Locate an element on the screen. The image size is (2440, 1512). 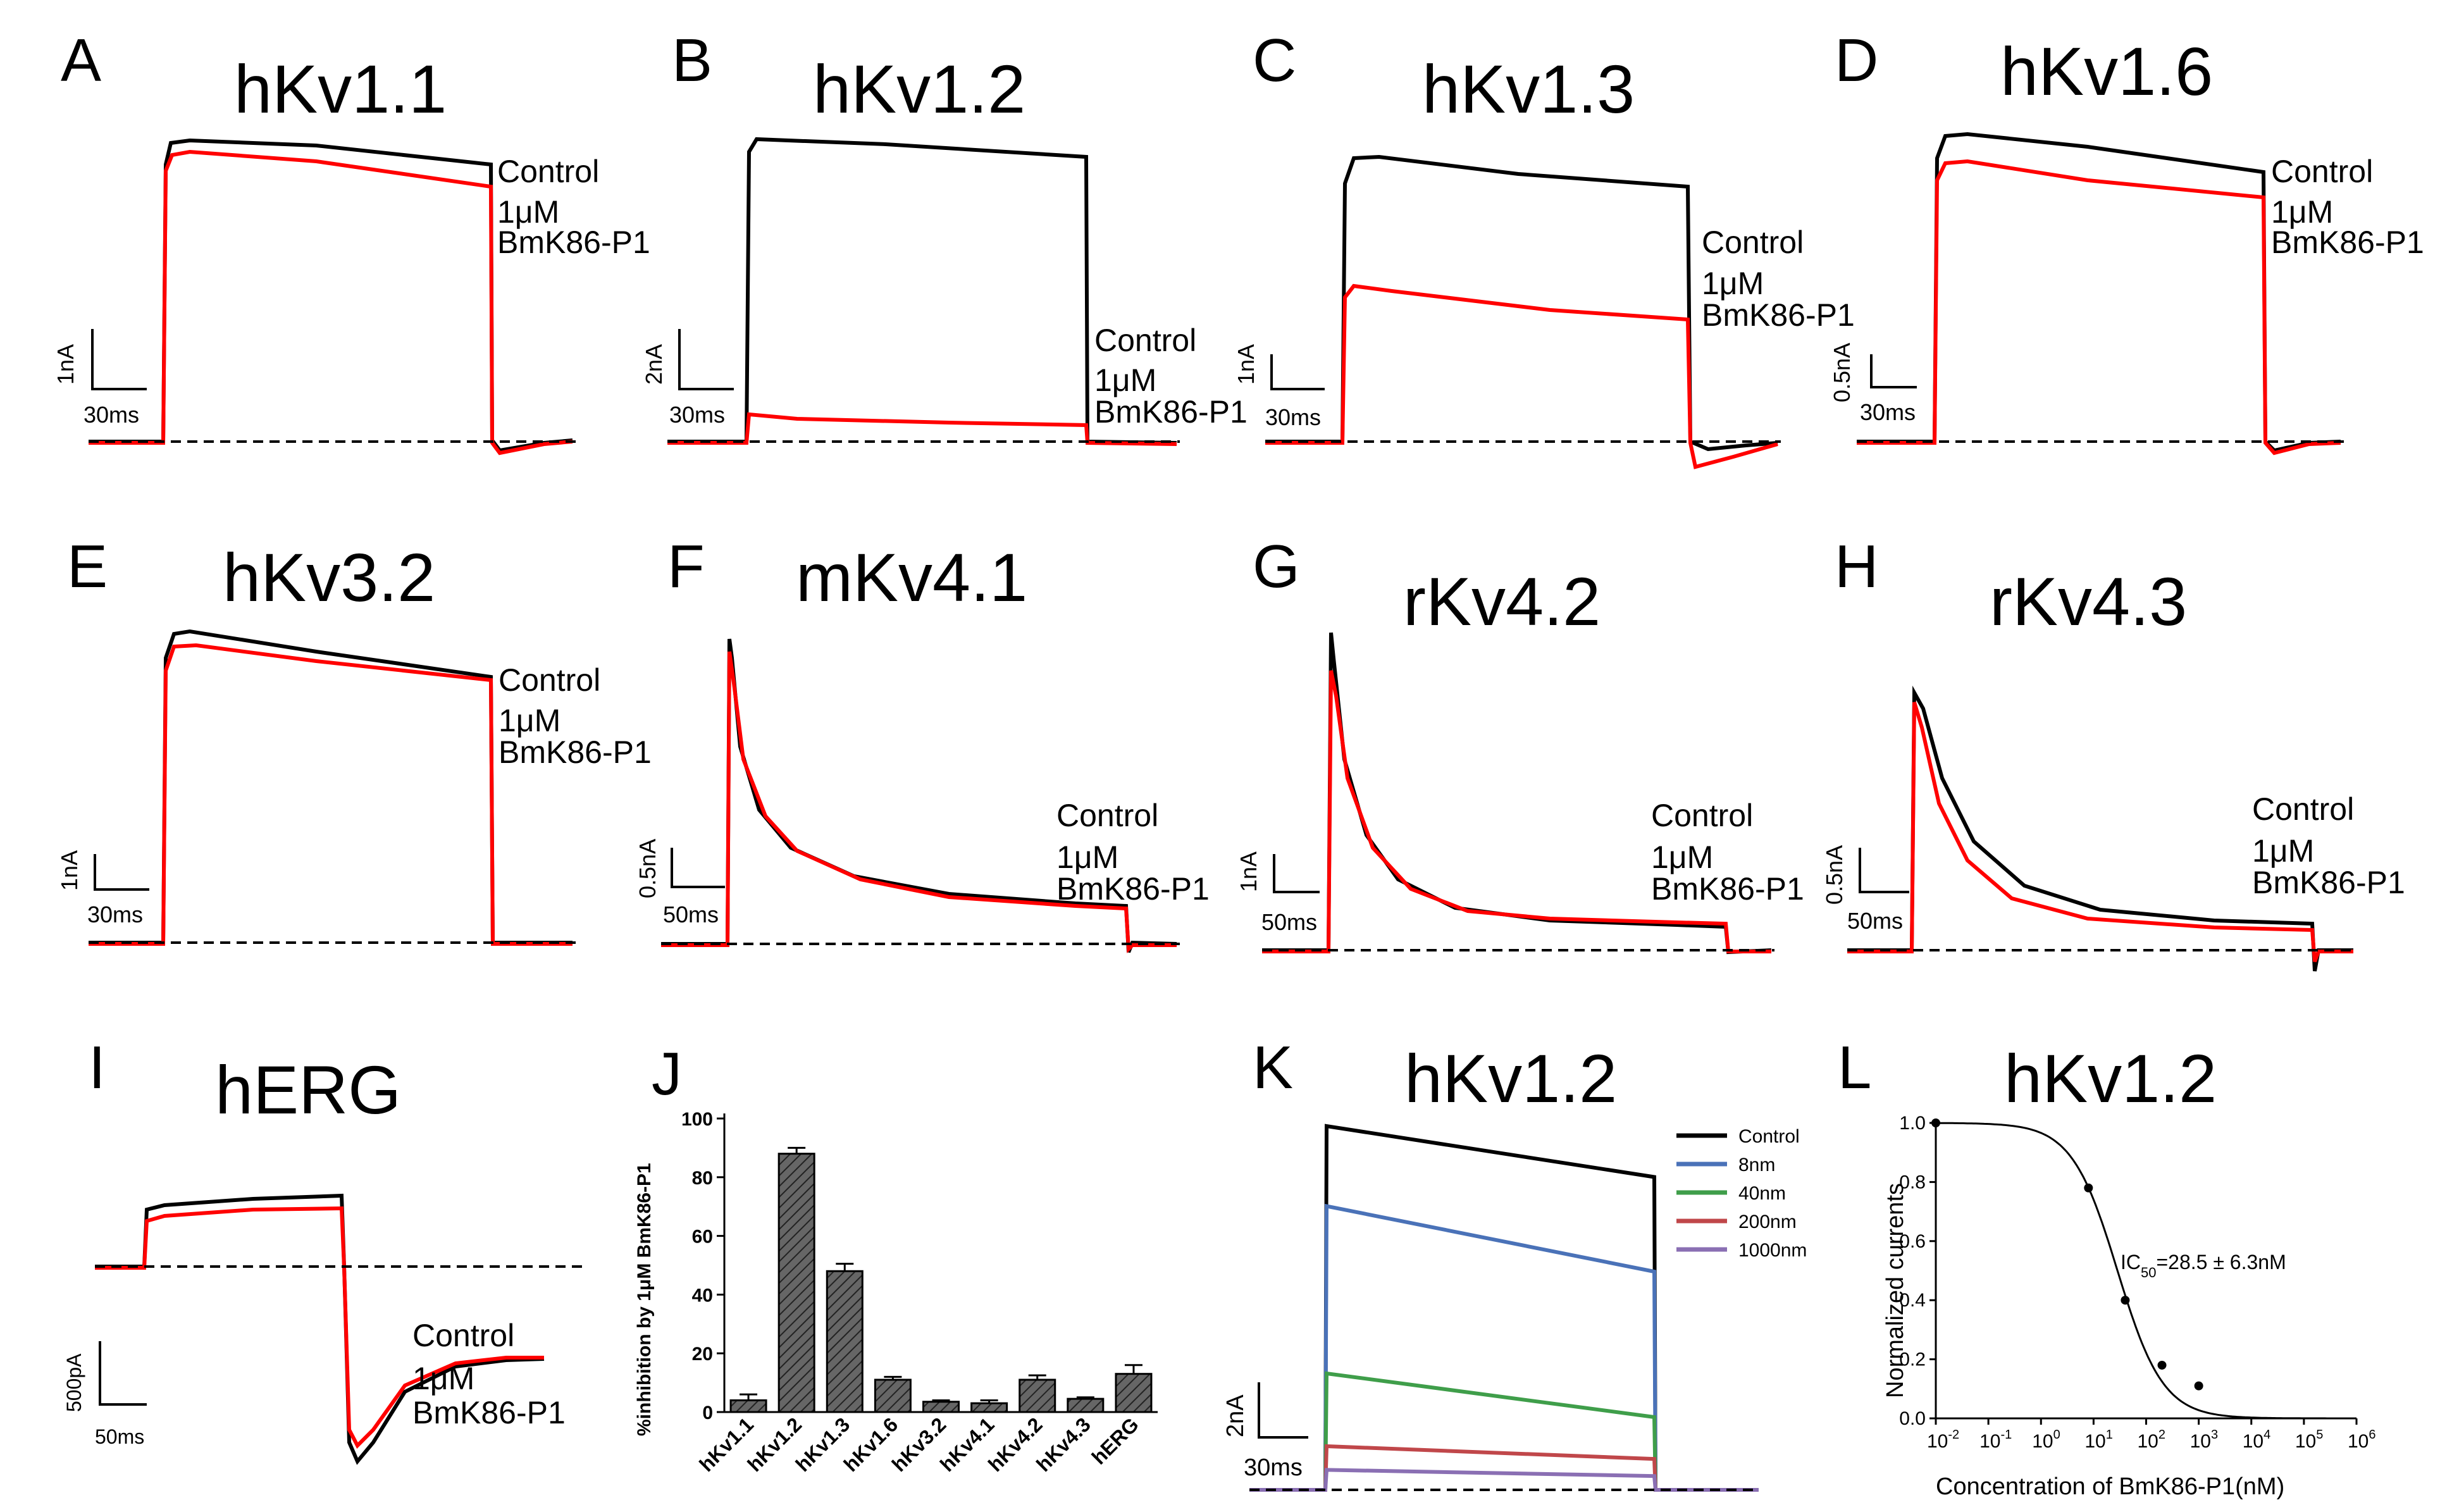
panel-letter: E is located at coordinates (88, 567).